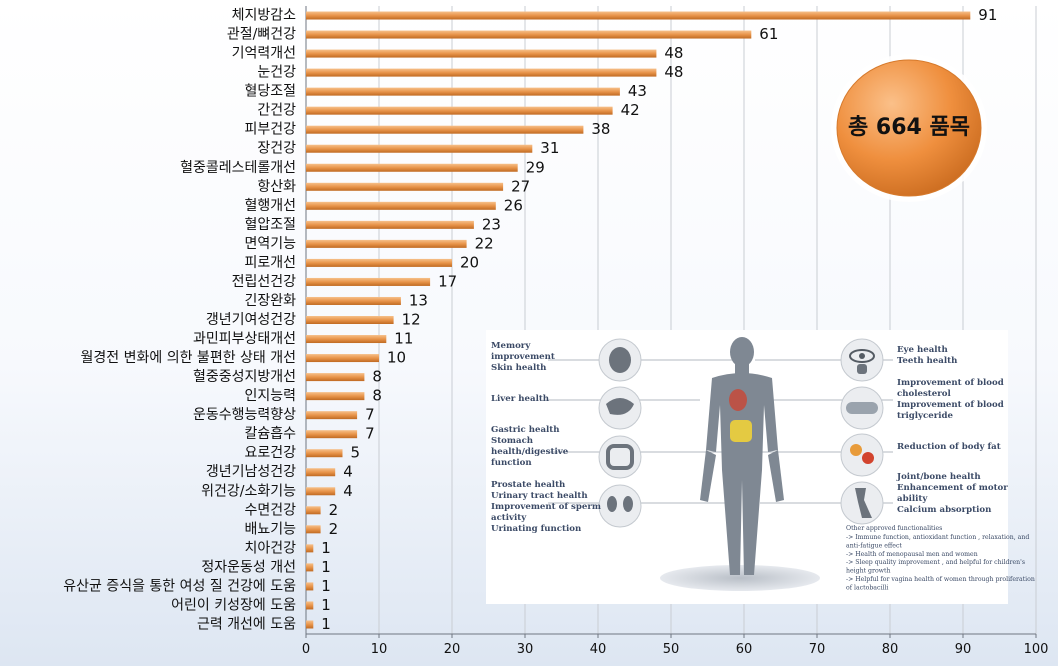 Image resolution: width=1058 pixels, height=666 pixels. Describe the element at coordinates (1036, 649) in the screenshot. I see `x-tick-label: 100` at that location.